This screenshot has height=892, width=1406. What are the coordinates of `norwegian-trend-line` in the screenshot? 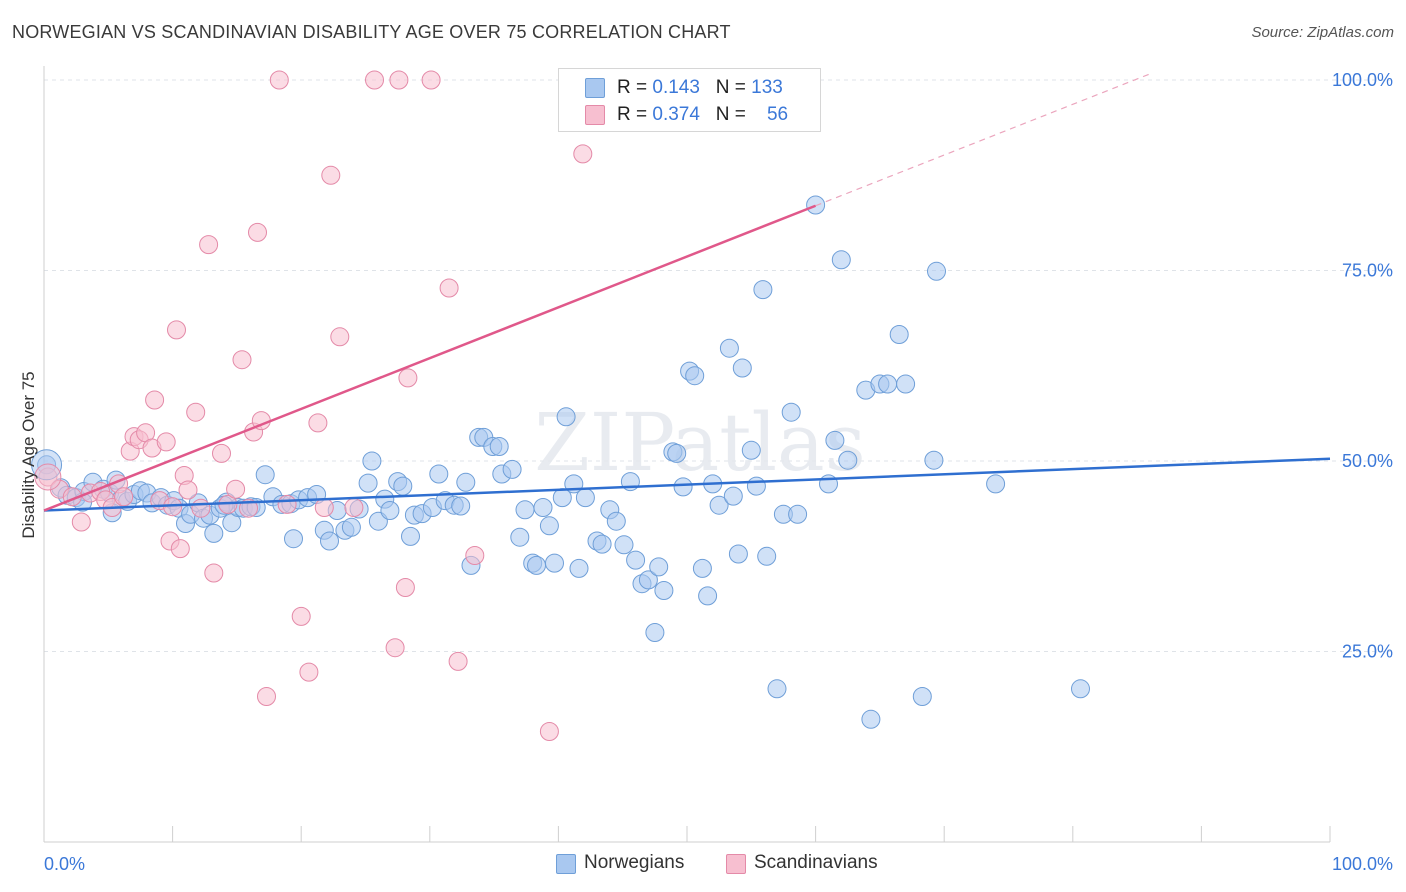 It's located at (687, 484).